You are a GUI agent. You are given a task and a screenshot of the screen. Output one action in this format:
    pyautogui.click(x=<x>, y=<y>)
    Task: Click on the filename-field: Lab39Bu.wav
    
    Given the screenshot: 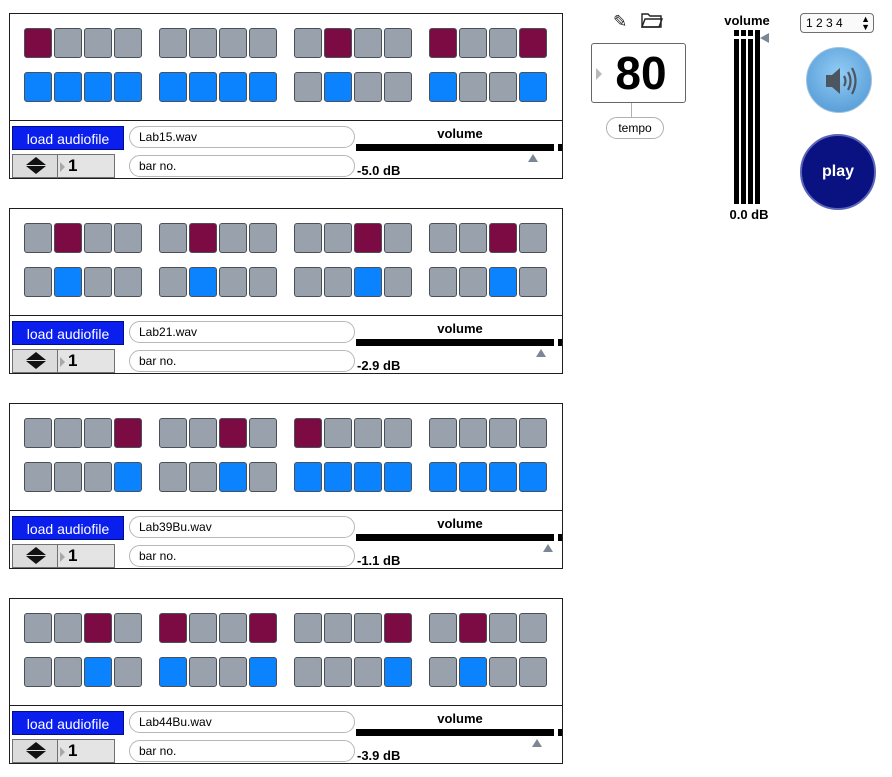 What is the action you would take?
    pyautogui.click(x=242, y=527)
    